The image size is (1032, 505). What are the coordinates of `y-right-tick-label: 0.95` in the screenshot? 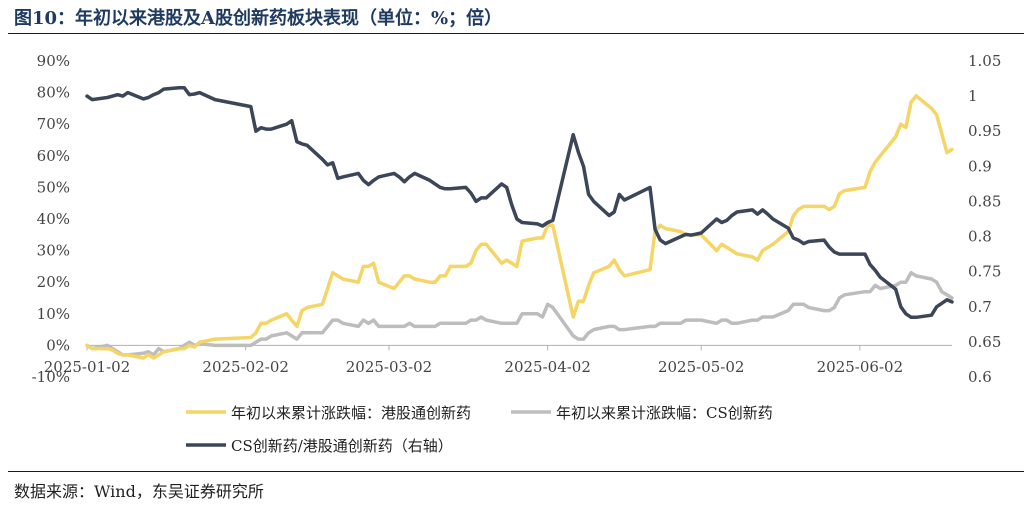 It's located at (984, 131).